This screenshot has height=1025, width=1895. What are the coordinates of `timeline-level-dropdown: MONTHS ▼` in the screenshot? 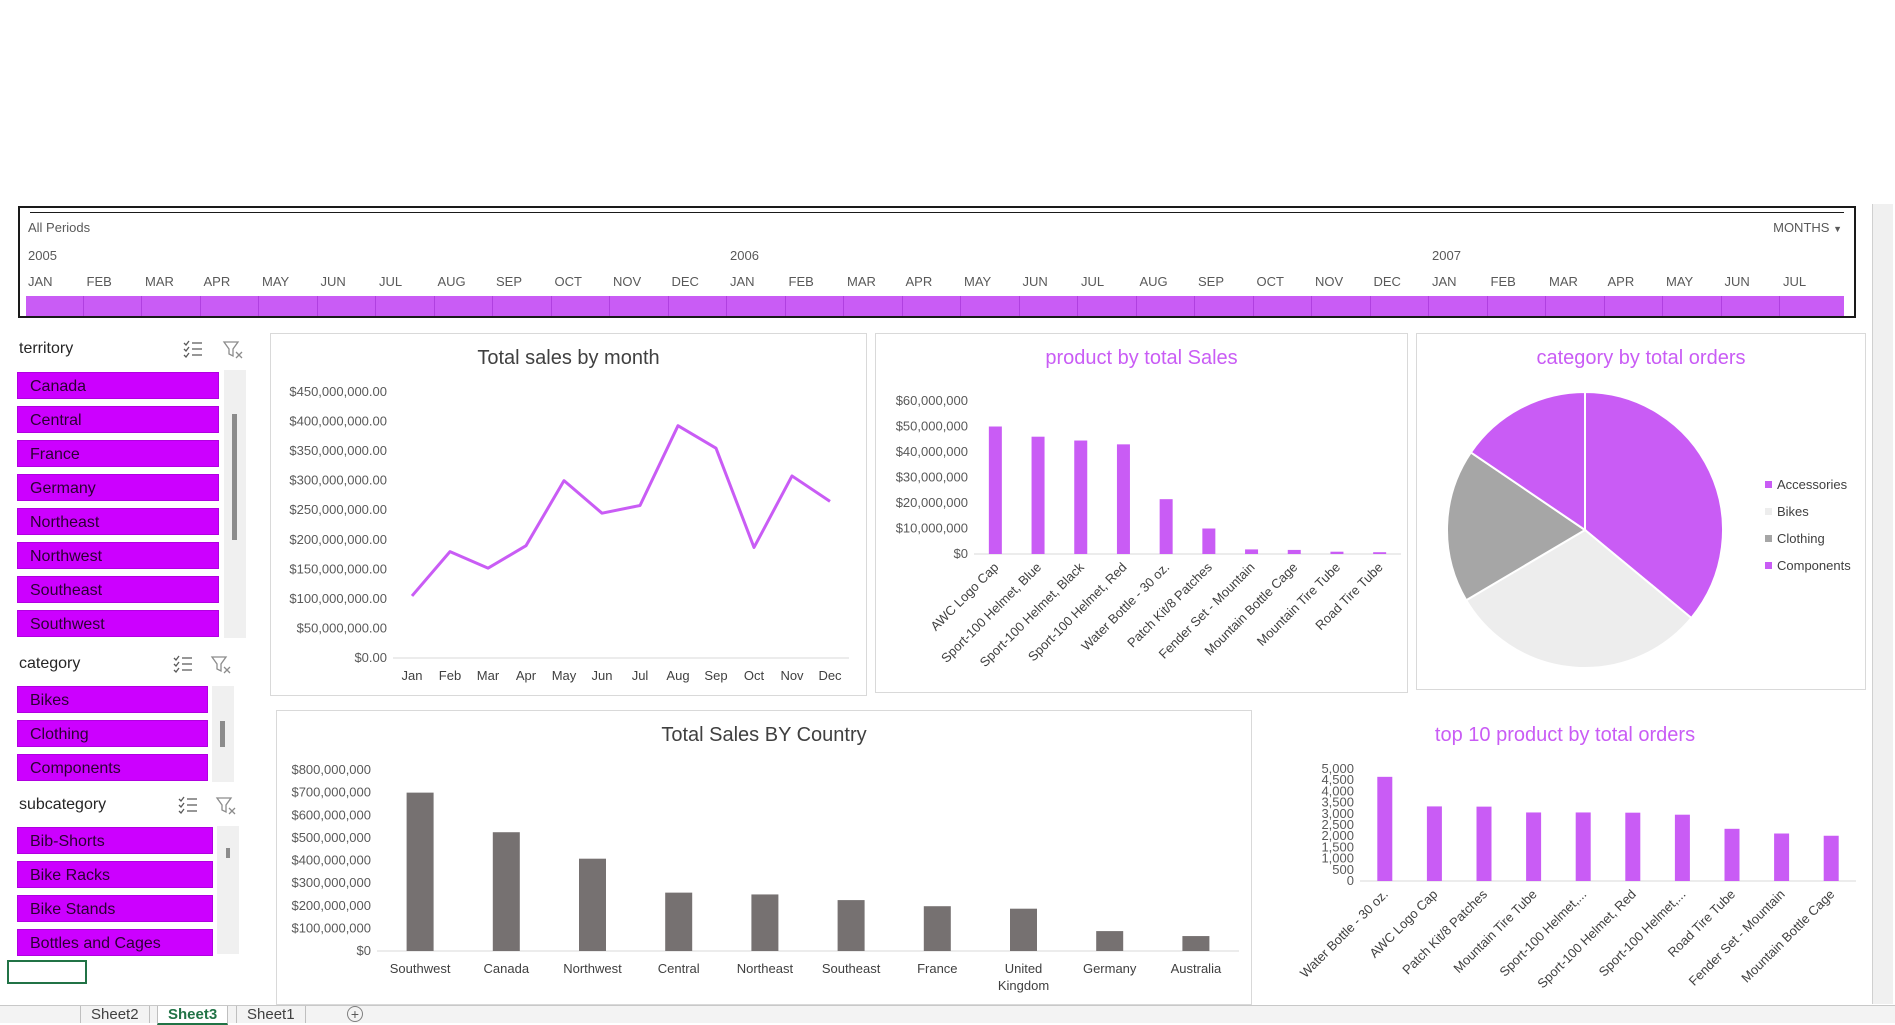 It's located at (1807, 227).